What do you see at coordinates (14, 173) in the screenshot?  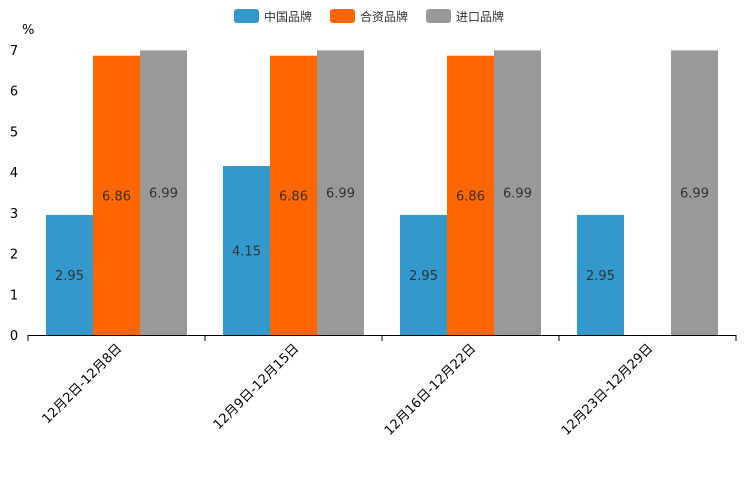 I see `y-tick-label-4: 4` at bounding box center [14, 173].